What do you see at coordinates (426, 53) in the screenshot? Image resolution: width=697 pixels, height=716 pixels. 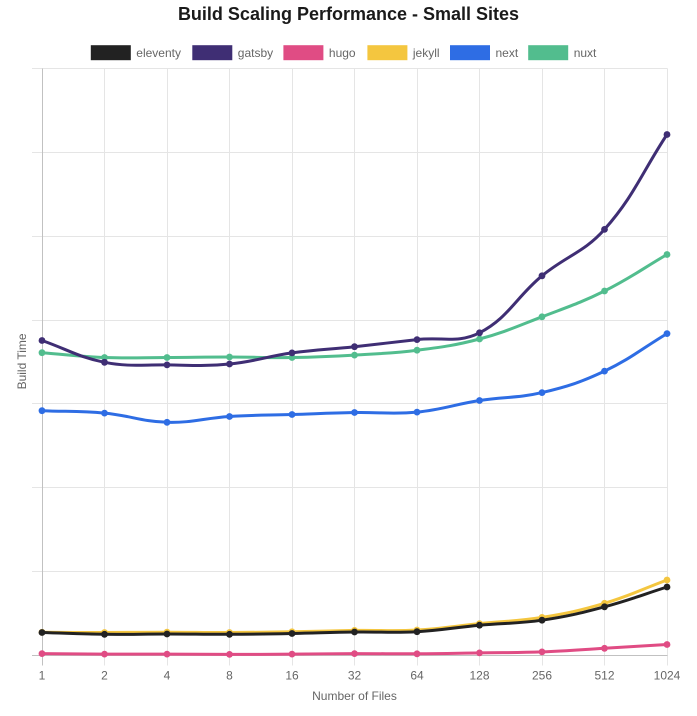 I see `svg-text: jekyll` at bounding box center [426, 53].